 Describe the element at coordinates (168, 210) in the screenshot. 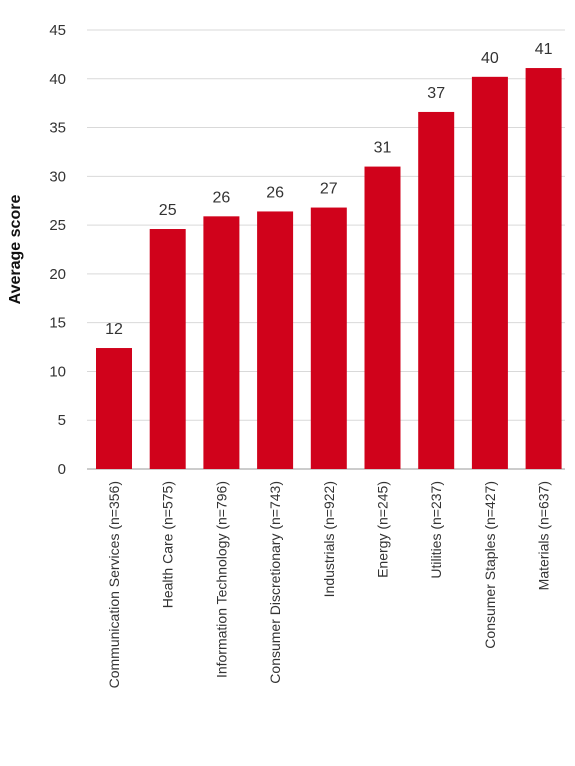

I see `data-label: 25` at that location.